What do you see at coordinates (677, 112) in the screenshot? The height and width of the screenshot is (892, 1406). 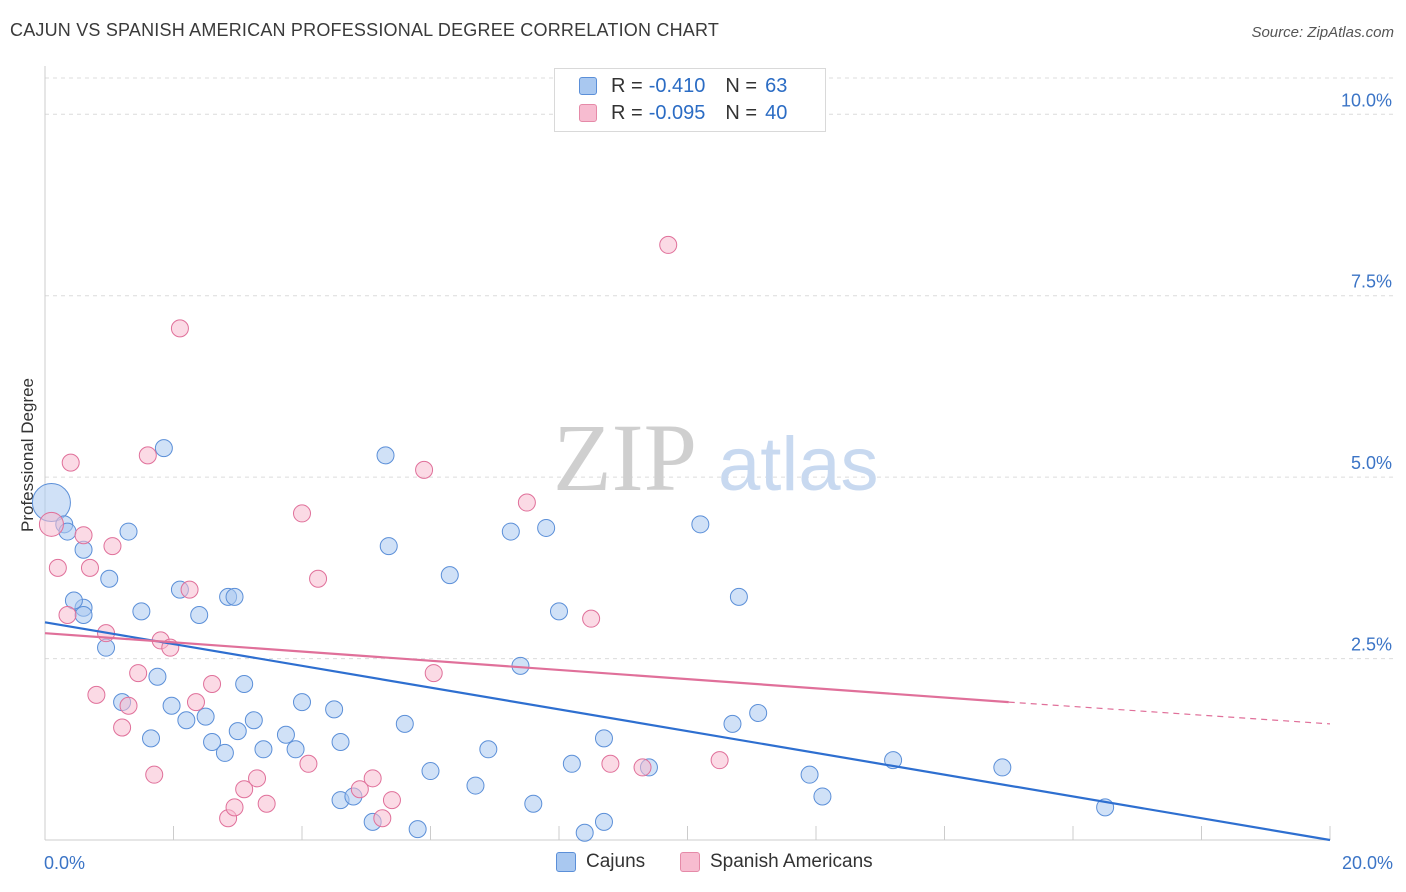 I see `legend-r-value: -0.095` at bounding box center [677, 112].